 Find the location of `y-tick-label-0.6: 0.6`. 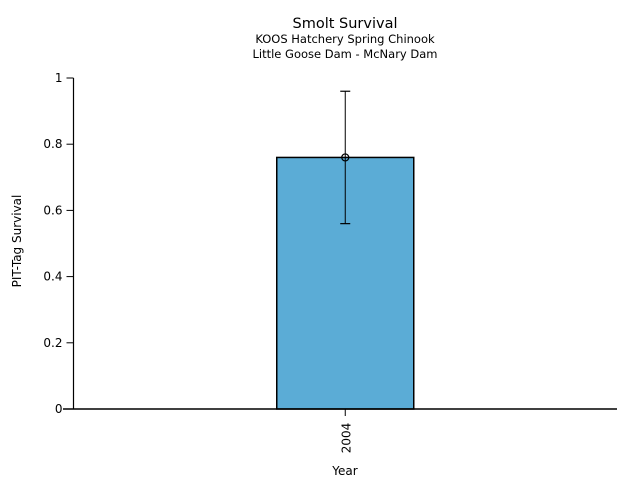

y-tick-label-0.6: 0.6 is located at coordinates (52, 210).